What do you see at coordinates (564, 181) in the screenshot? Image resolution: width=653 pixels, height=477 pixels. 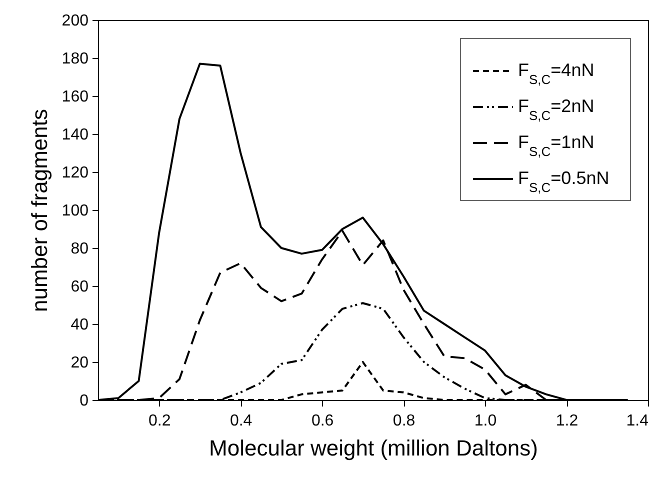 I see `legend-label: F$_{S,C}$=0.5nN` at bounding box center [564, 181].